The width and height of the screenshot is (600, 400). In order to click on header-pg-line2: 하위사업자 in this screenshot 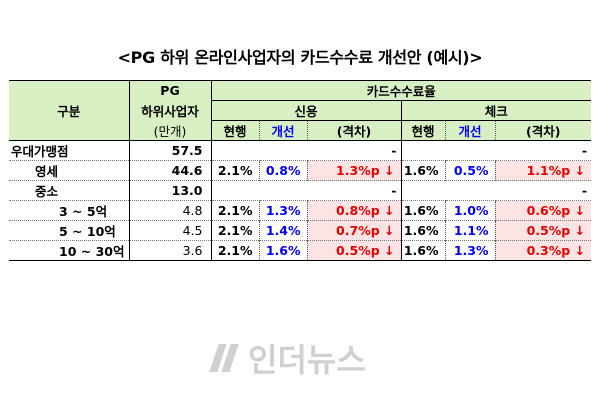, I will do `click(169, 110)`.